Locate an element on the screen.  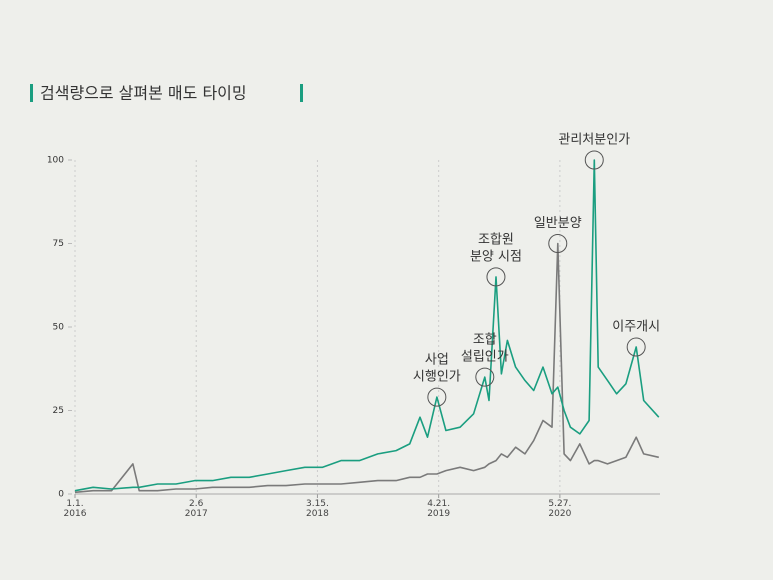
annotation-label: 일반분양 is located at coordinates (558, 223).